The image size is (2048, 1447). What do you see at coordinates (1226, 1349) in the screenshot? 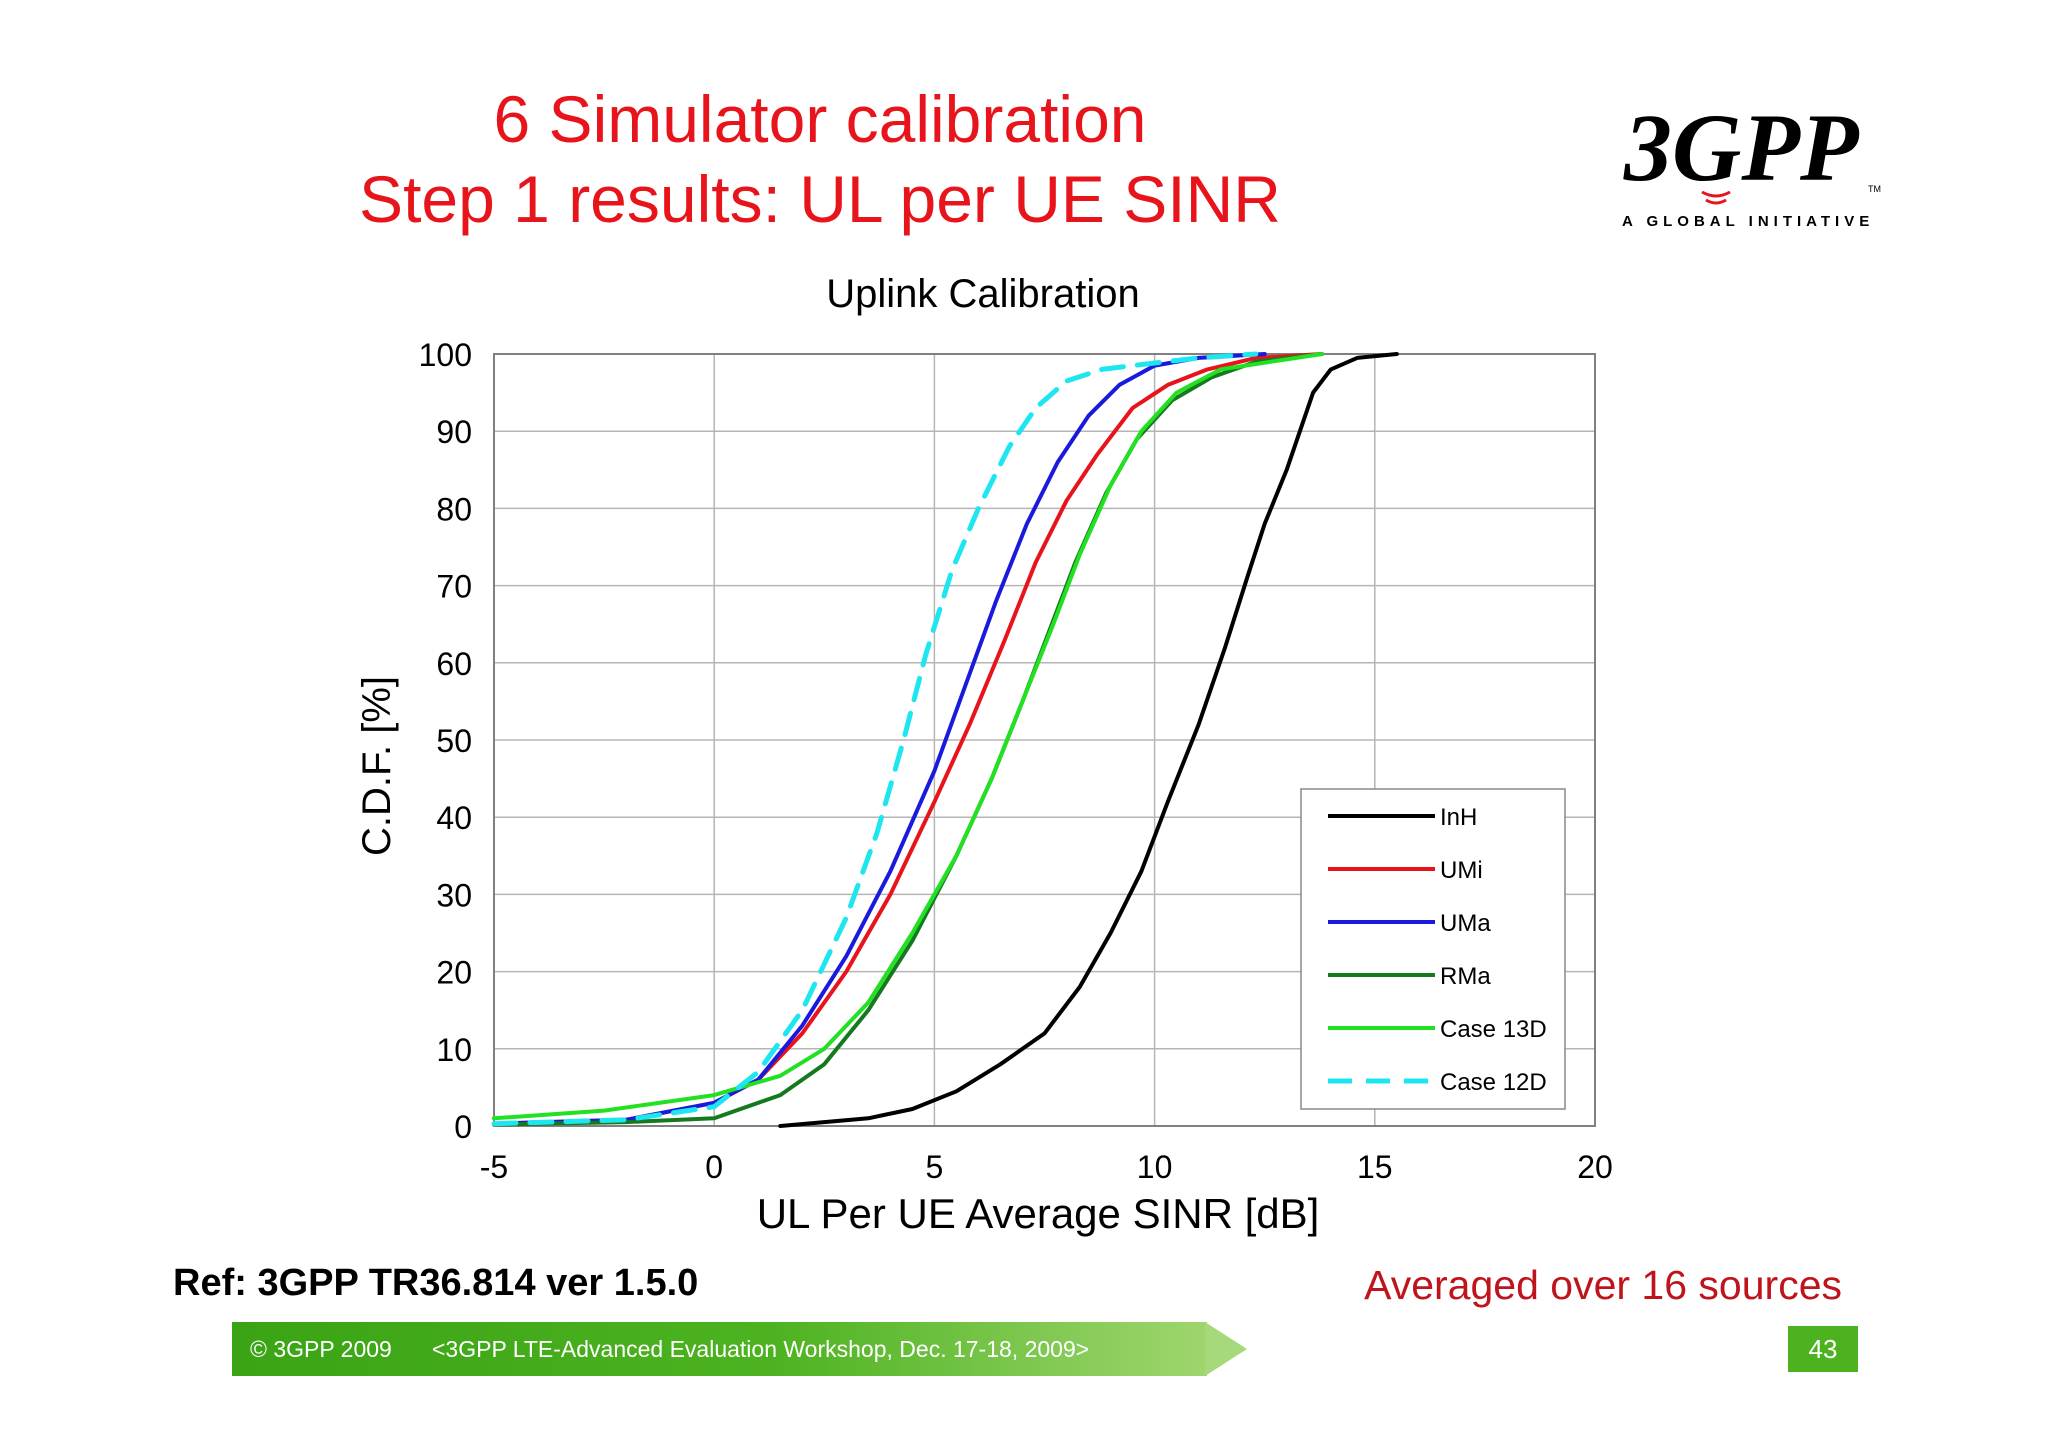
I see `footer-arrow` at bounding box center [1226, 1349].